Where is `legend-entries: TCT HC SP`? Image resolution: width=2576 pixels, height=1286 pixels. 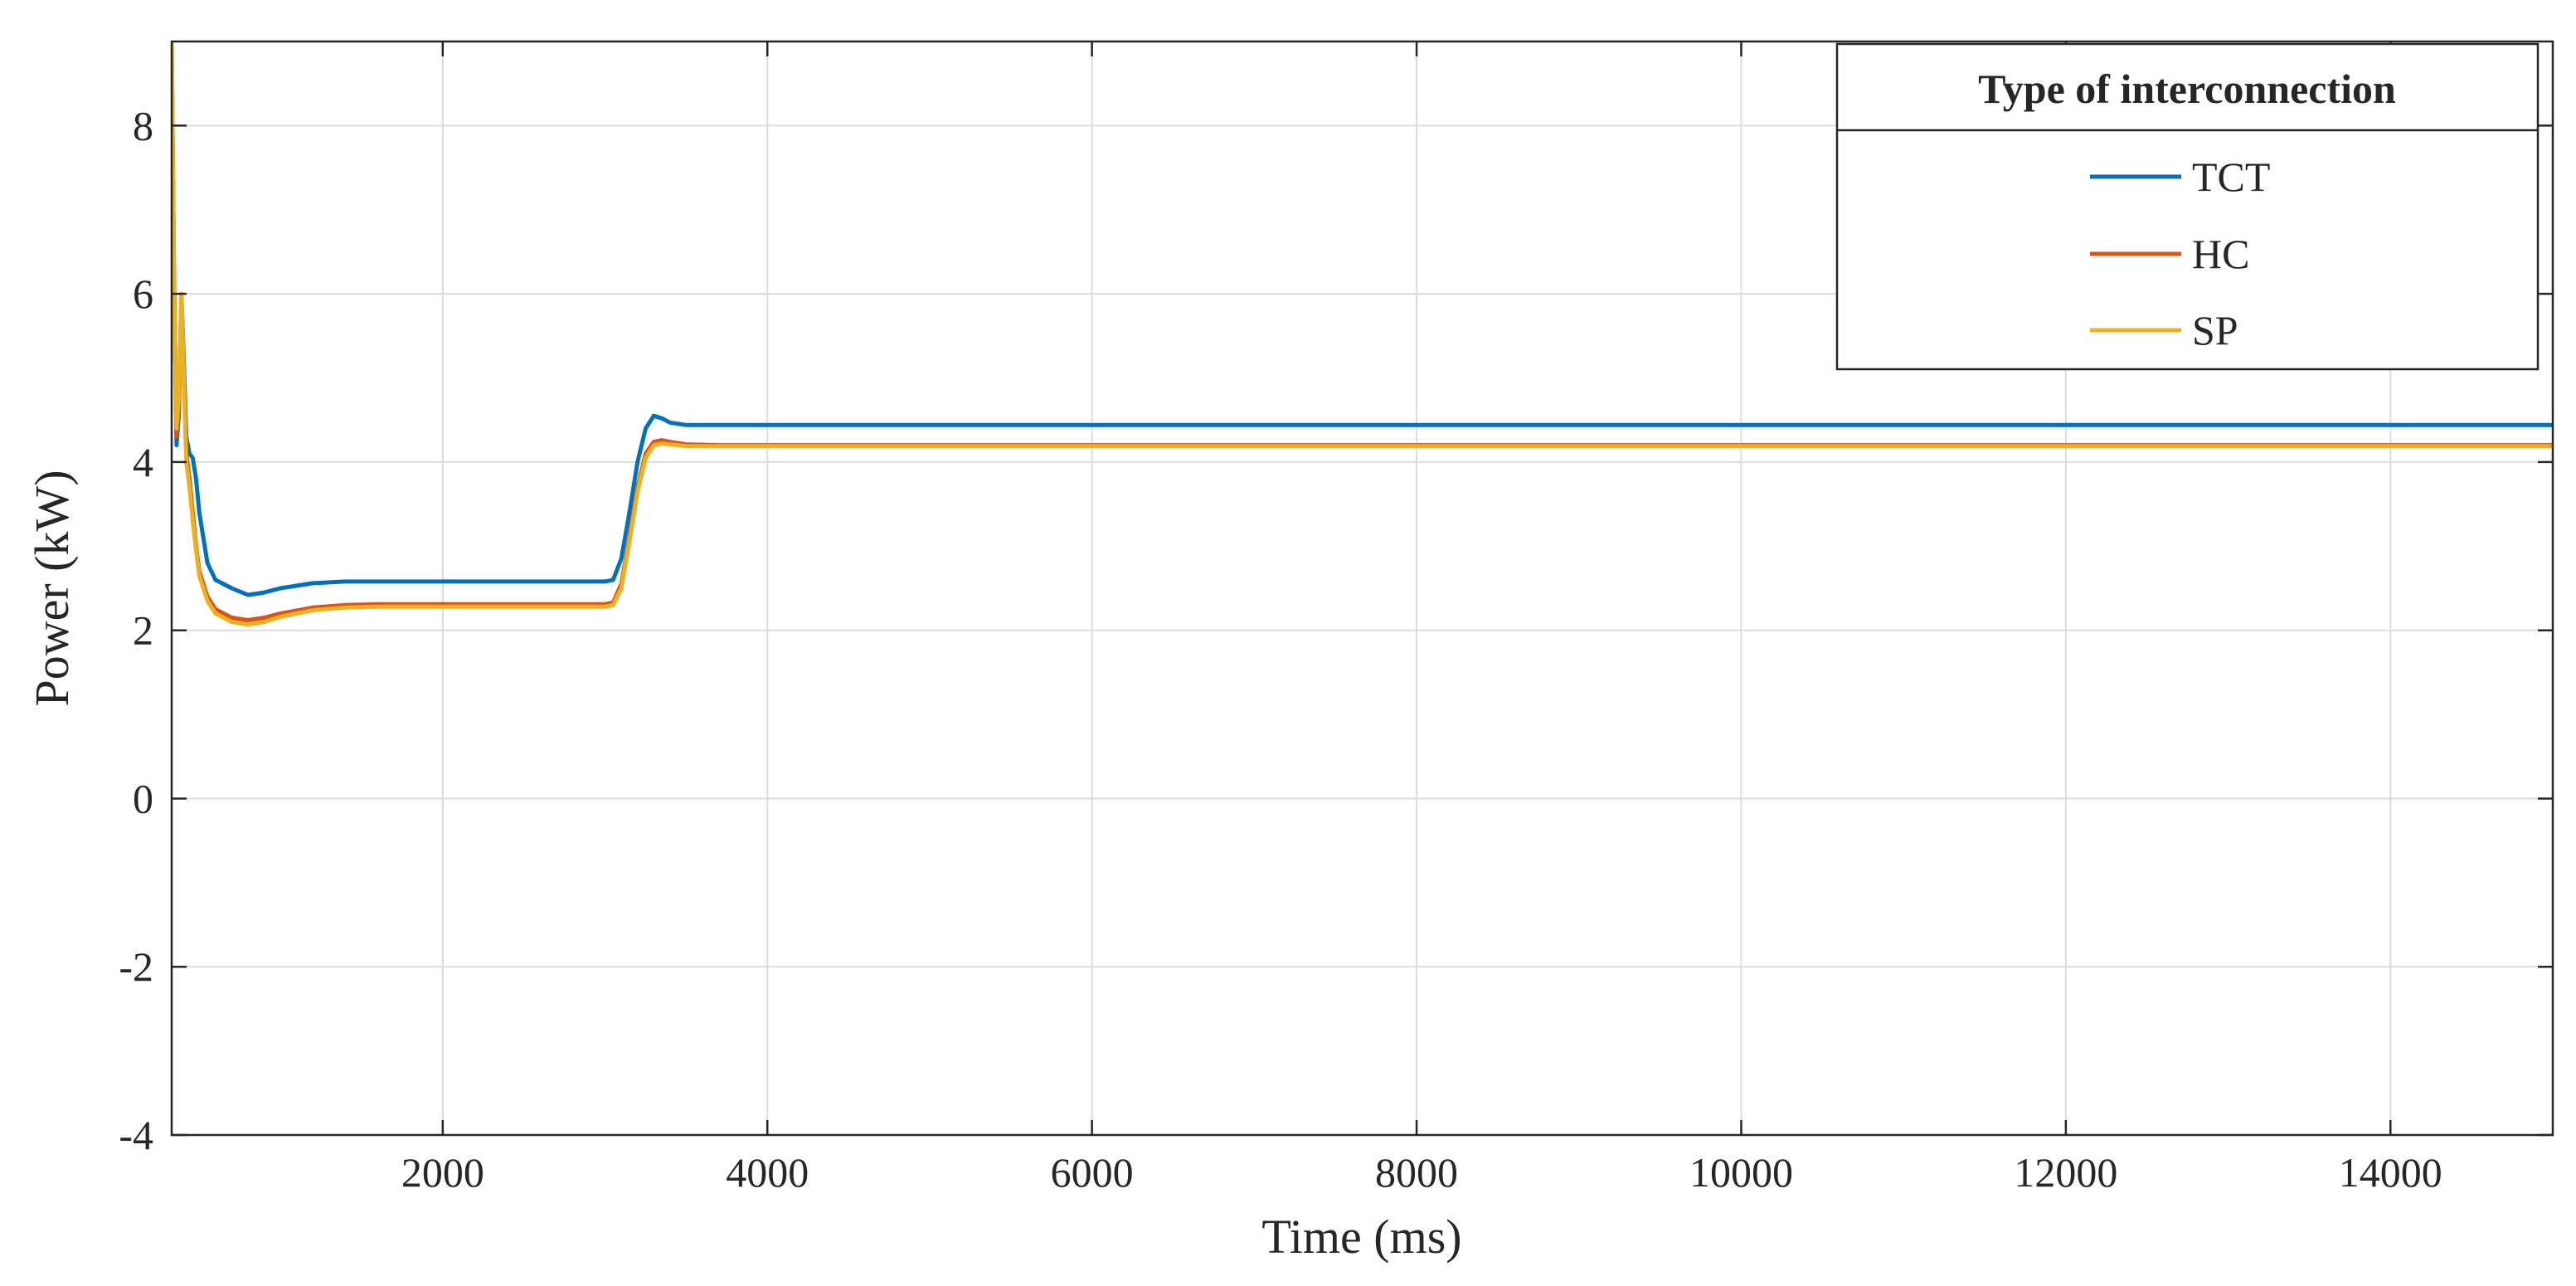
legend-entries: TCT HC SP is located at coordinates (2180, 253).